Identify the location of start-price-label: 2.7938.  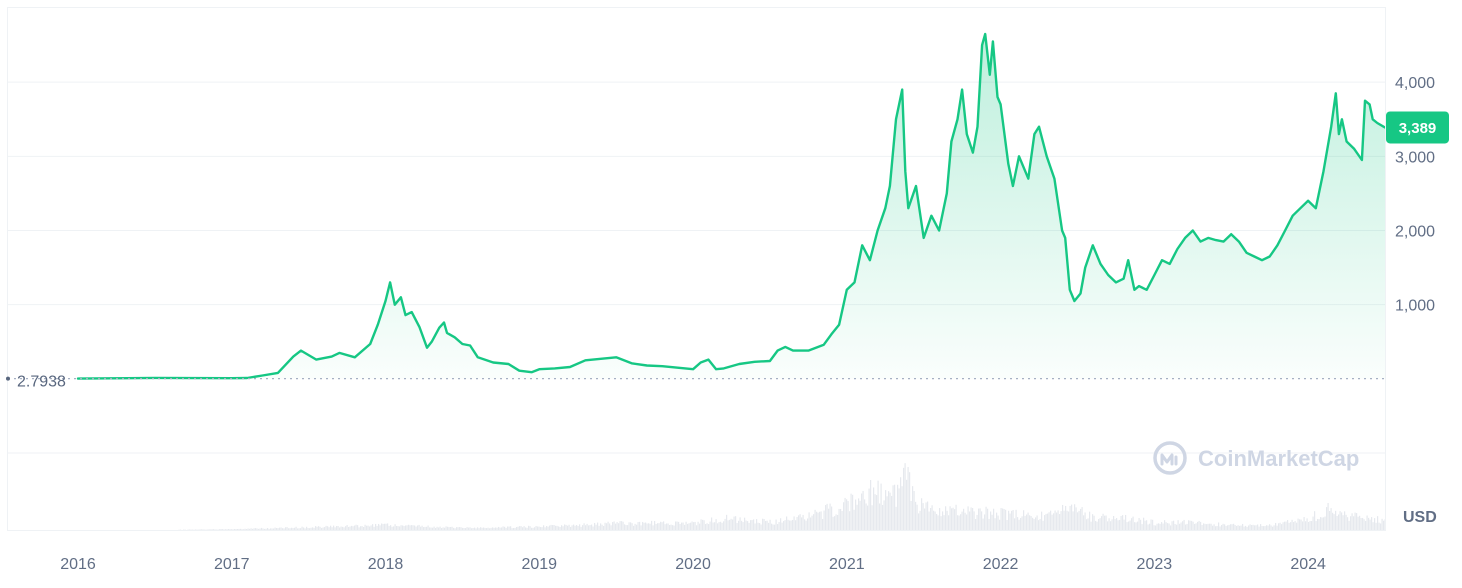
(41, 382).